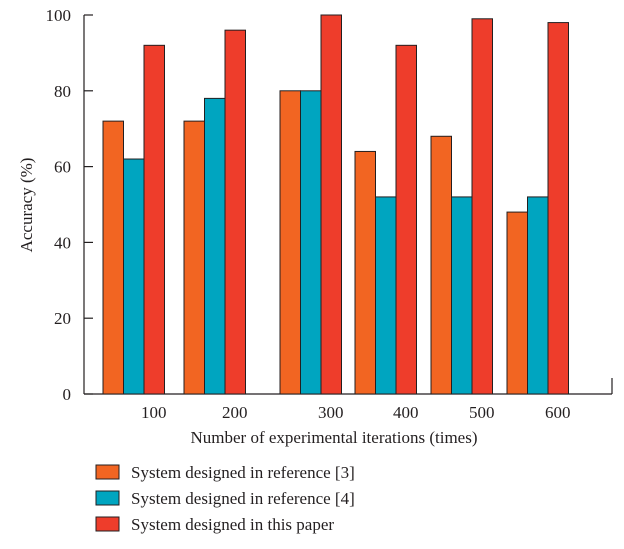 The image size is (624, 549). Describe the element at coordinates (62, 318) in the screenshot. I see `y-tick-label: 20` at that location.